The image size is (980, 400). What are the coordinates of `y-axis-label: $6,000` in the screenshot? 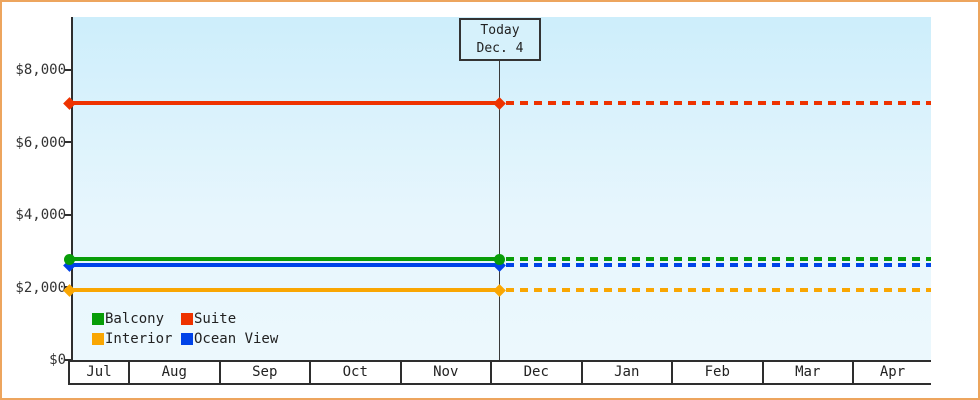 It's located at (40, 143).